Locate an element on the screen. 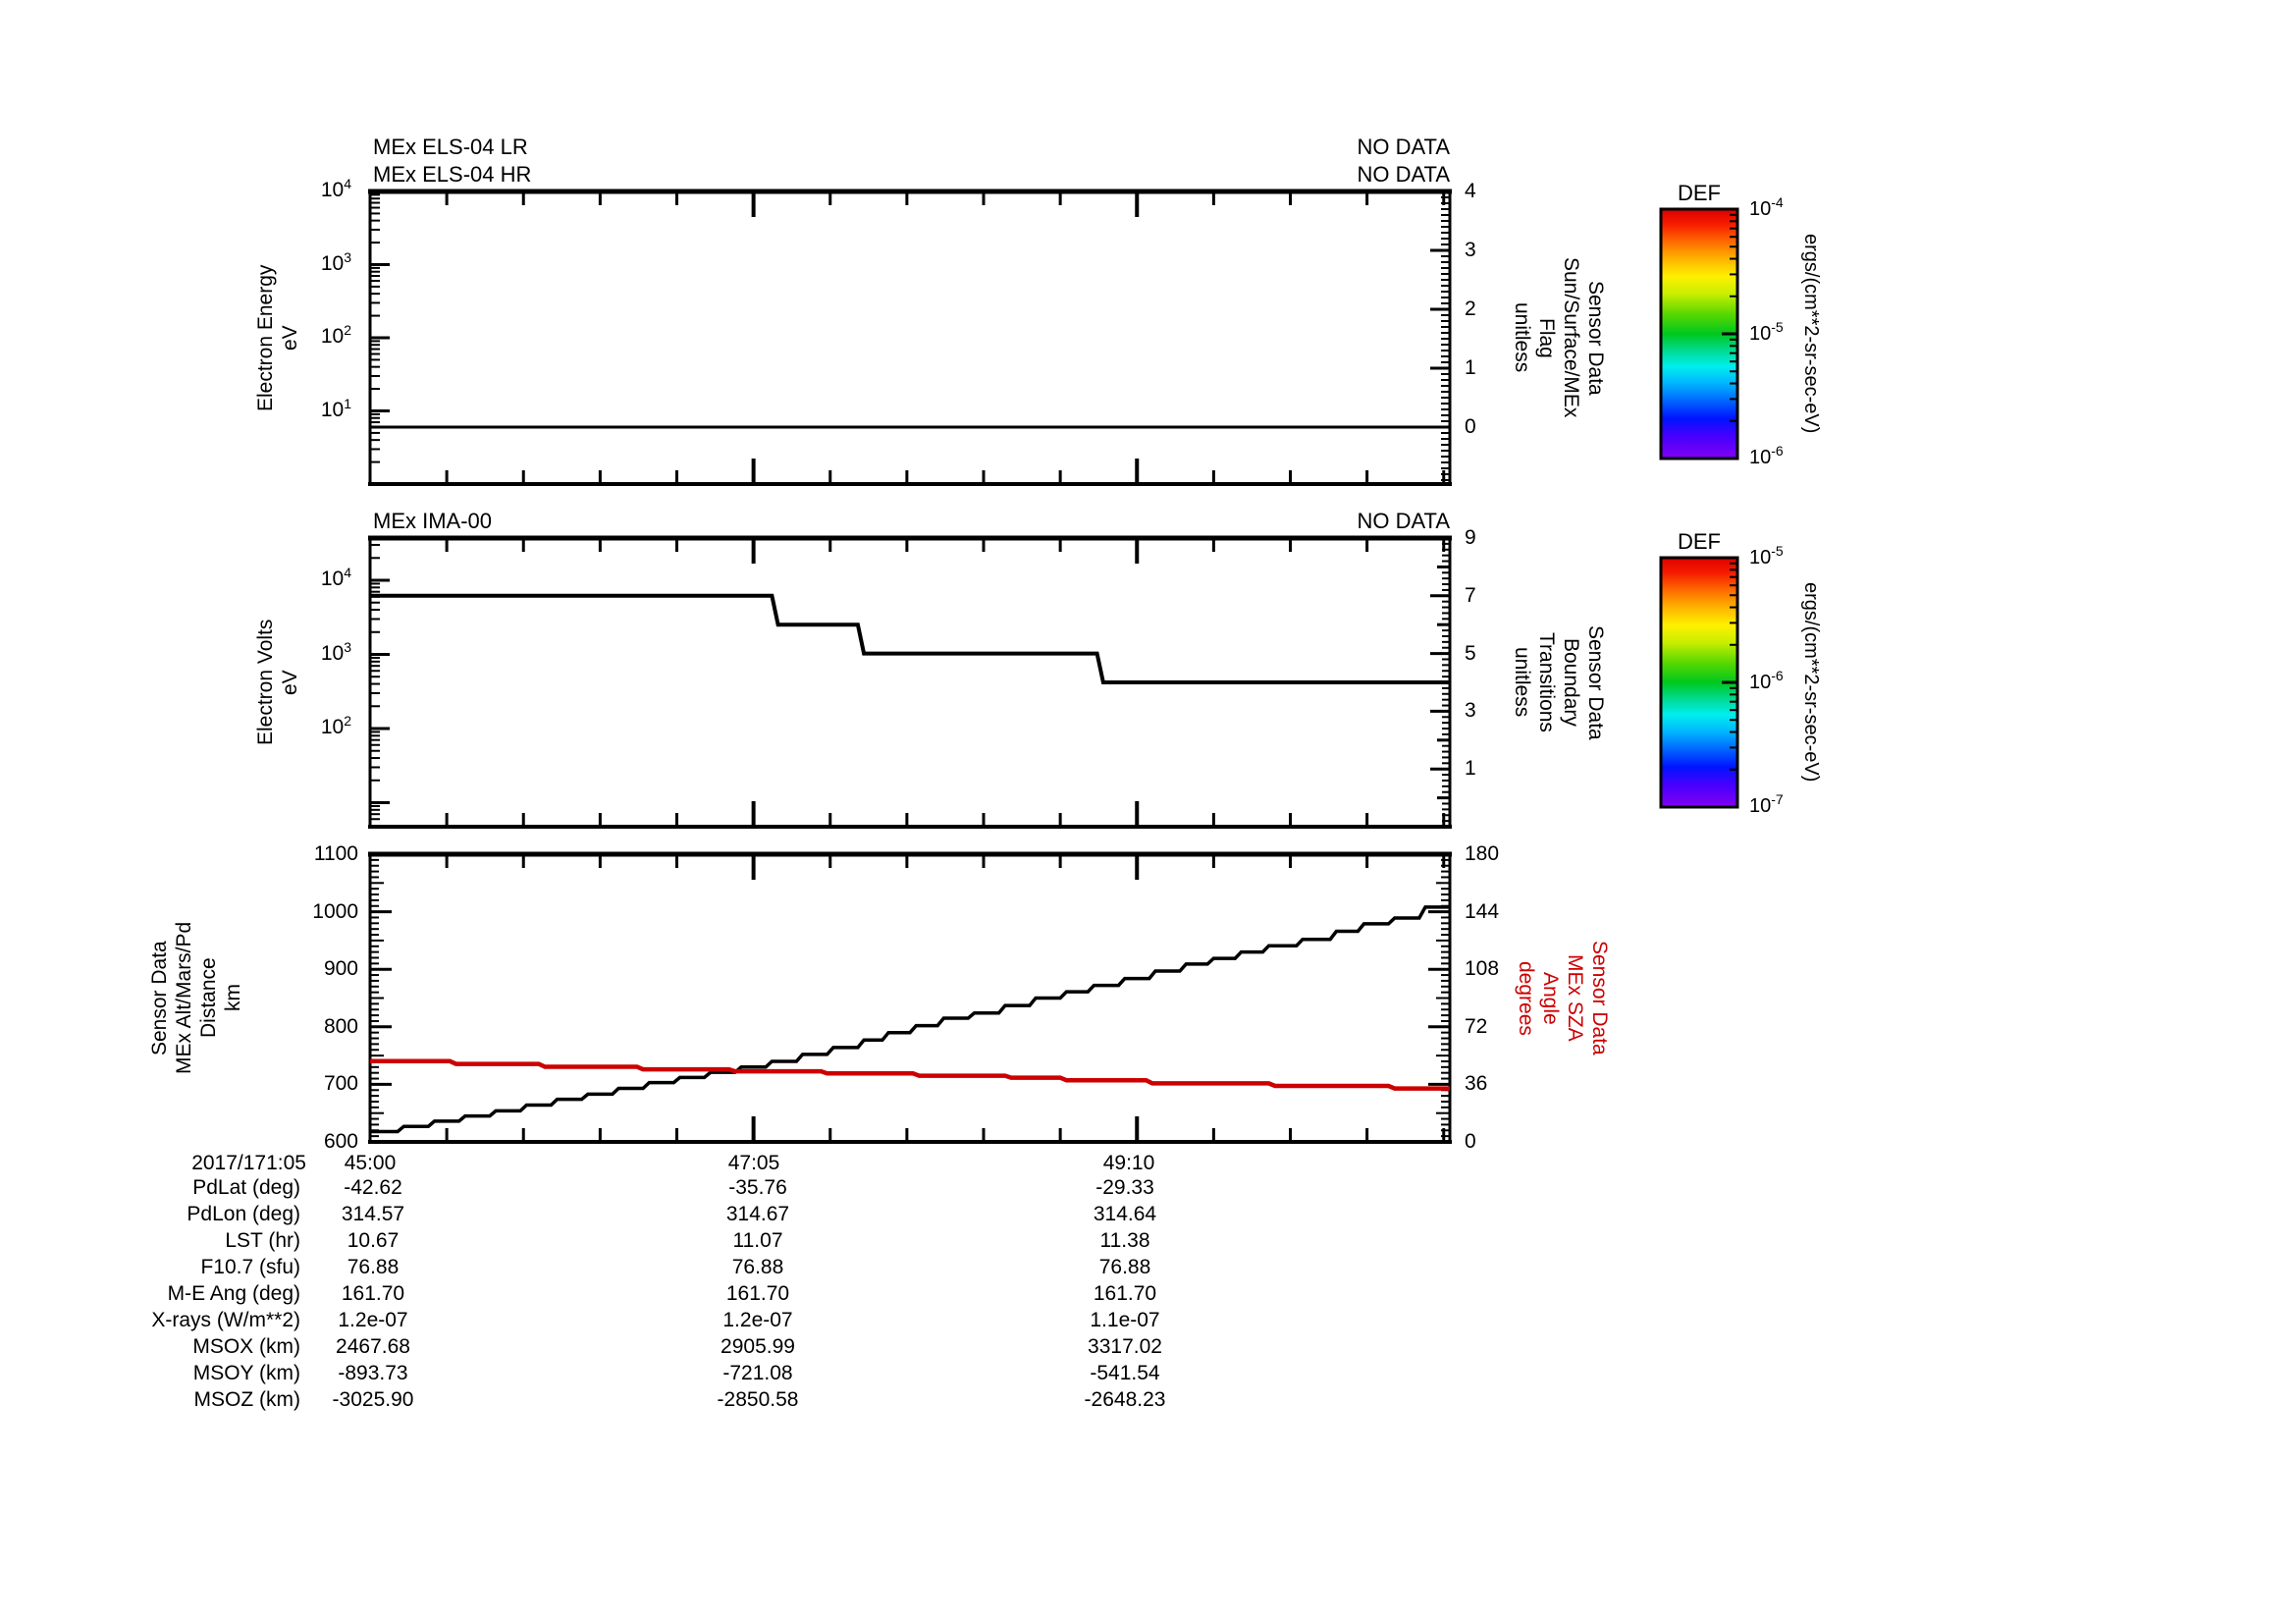  tick-label-part: -4 is located at coordinates (1777, 202).